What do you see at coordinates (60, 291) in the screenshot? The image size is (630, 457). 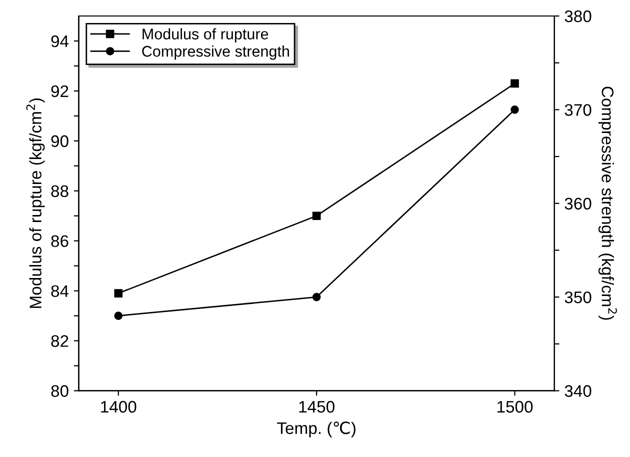 I see `y-tick-label: 84` at bounding box center [60, 291].